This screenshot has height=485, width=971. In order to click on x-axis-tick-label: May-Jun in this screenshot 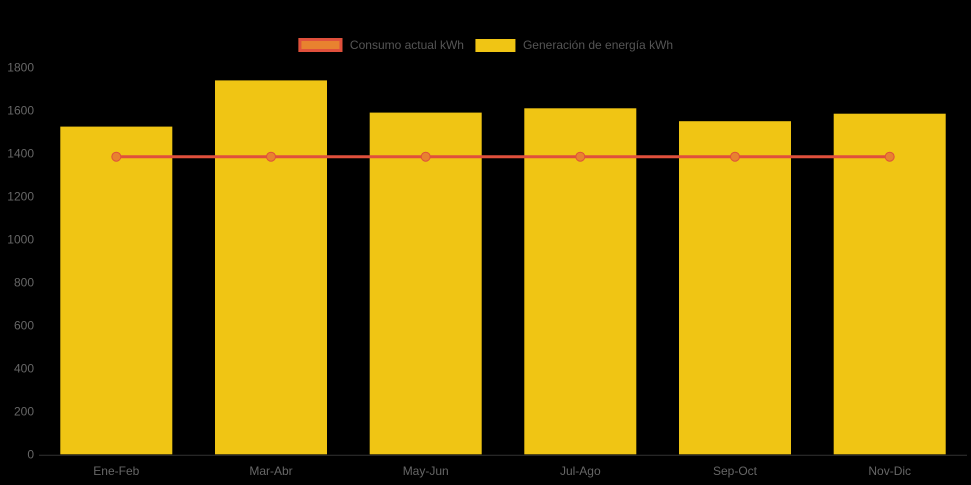, I will do `click(426, 471)`.